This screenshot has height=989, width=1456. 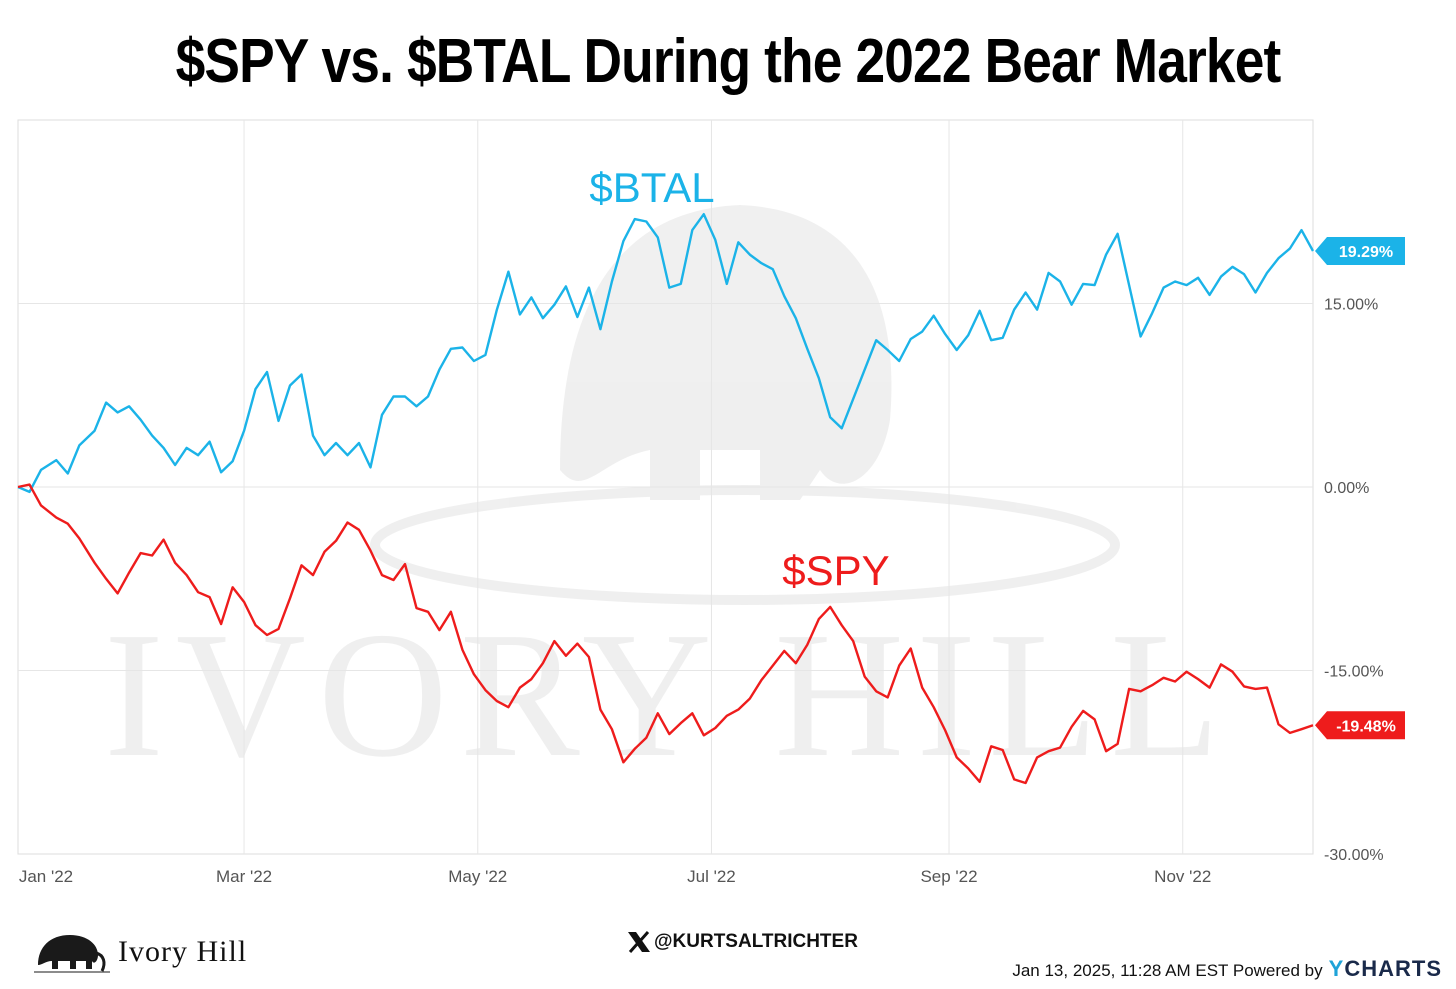 I want to click on y-tick-label: 15.00%, so click(x=1351, y=305).